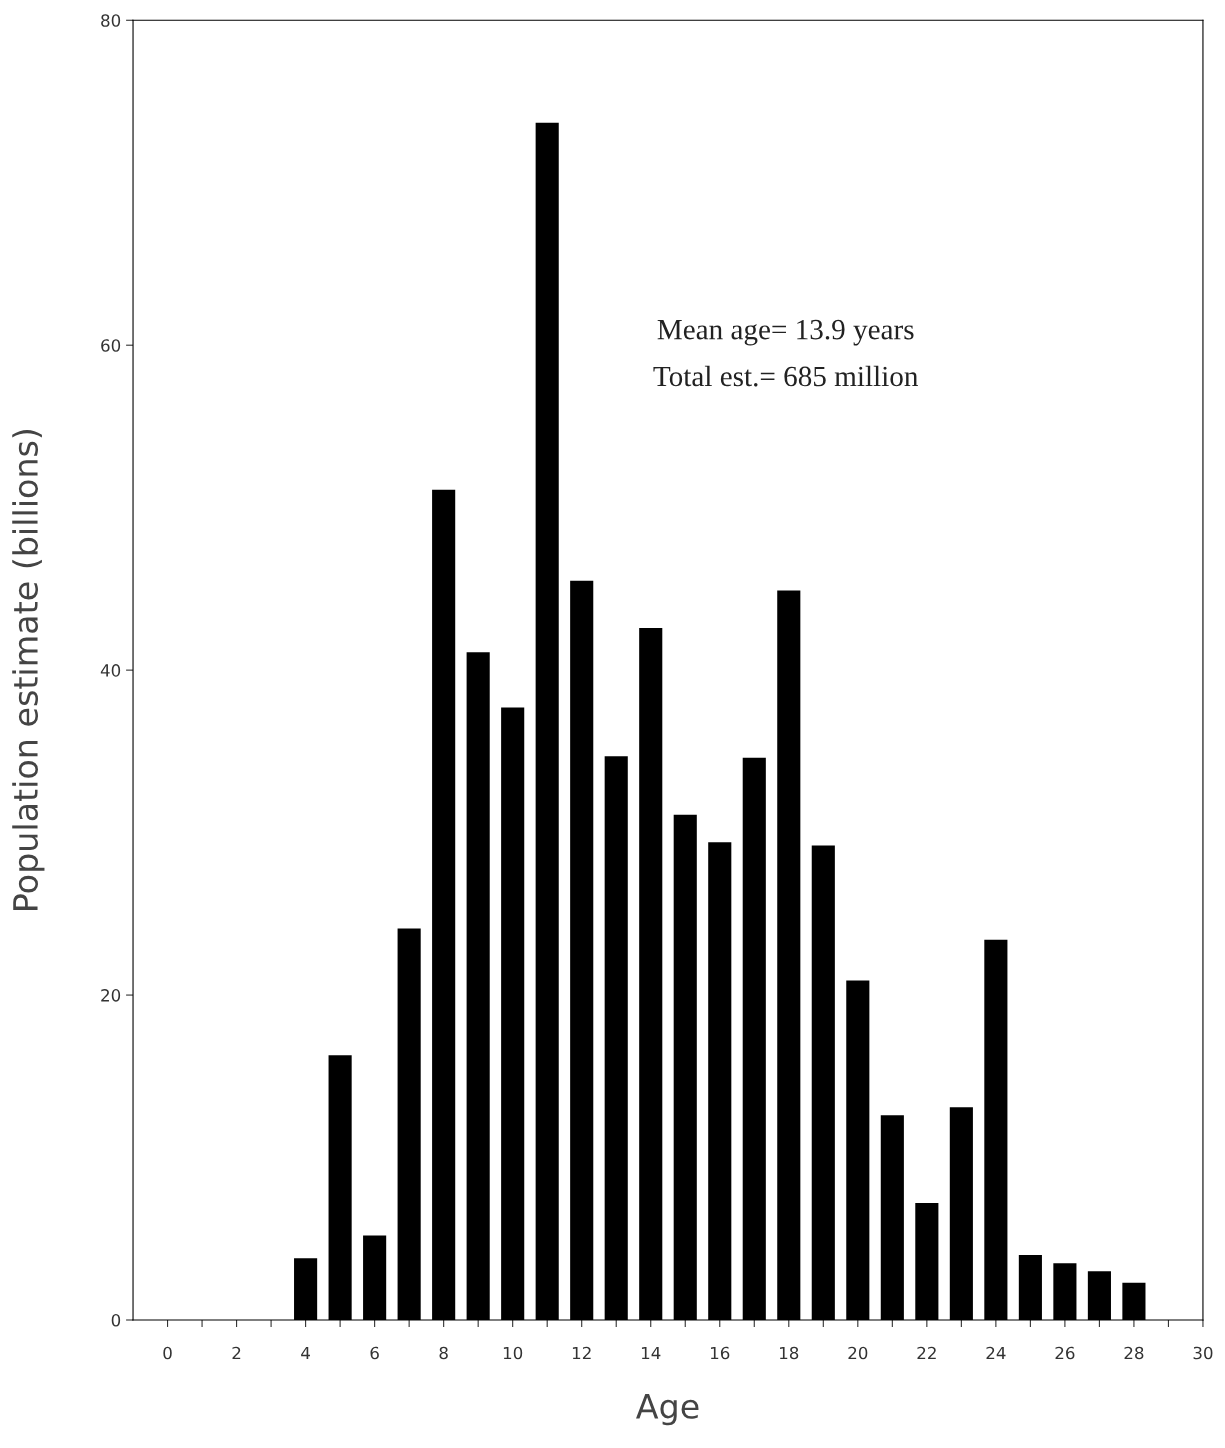 The image size is (1225, 1448). What do you see at coordinates (858, 1353) in the screenshot?
I see `x-tick-label: 20` at bounding box center [858, 1353].